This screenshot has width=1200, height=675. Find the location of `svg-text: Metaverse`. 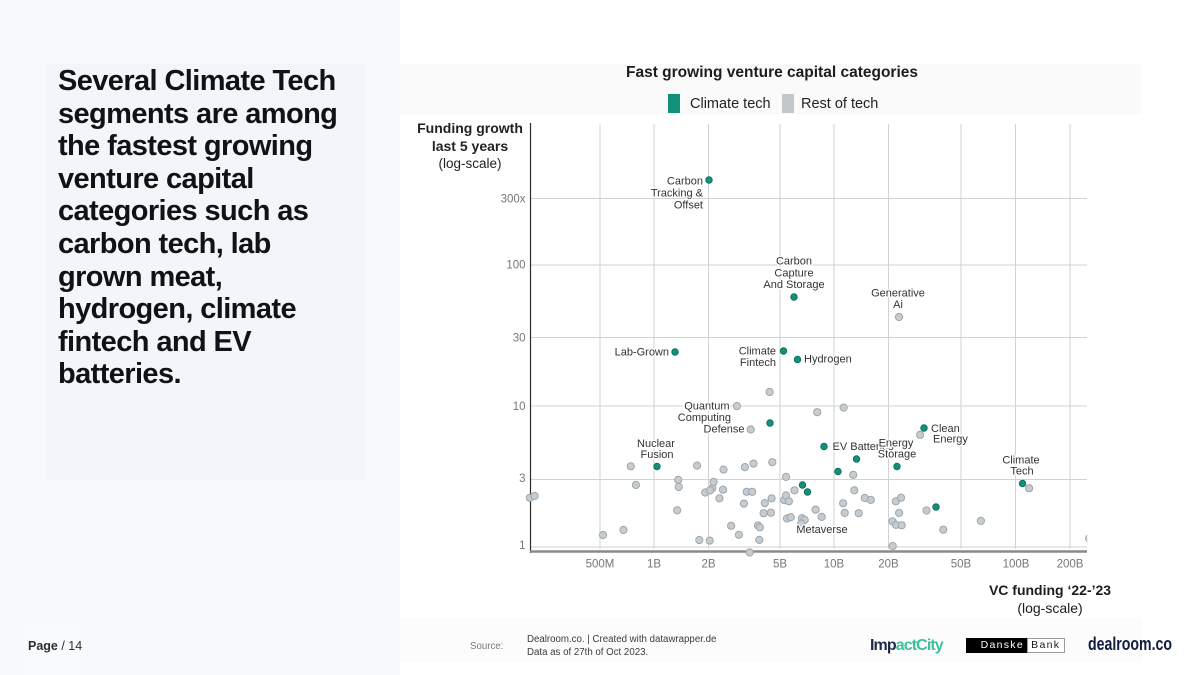

svg-text: Metaverse is located at coordinates (821, 530).